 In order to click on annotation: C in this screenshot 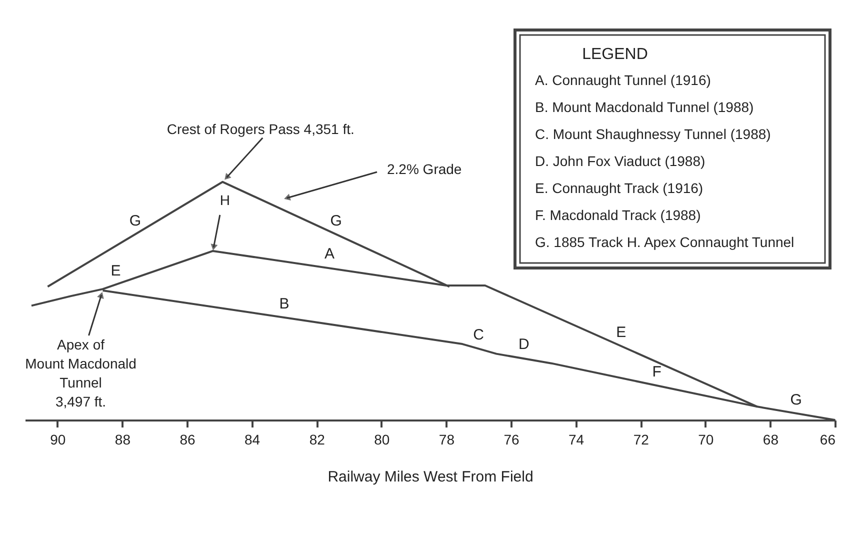, I will do `click(478, 335)`.